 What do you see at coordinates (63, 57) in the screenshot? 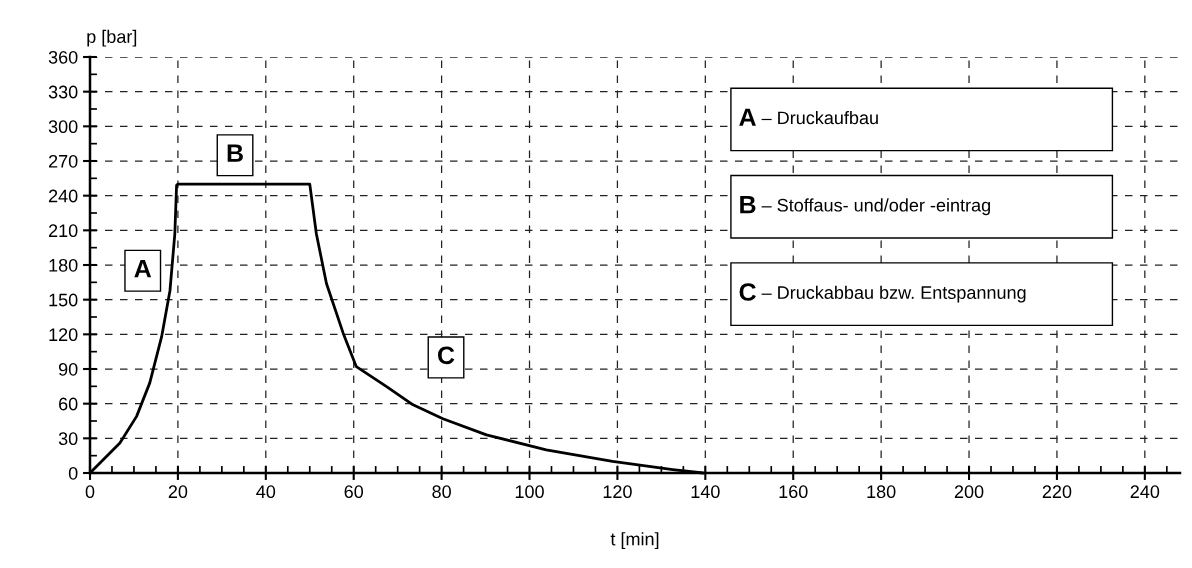
I see `y-tick-label: 360` at bounding box center [63, 57].